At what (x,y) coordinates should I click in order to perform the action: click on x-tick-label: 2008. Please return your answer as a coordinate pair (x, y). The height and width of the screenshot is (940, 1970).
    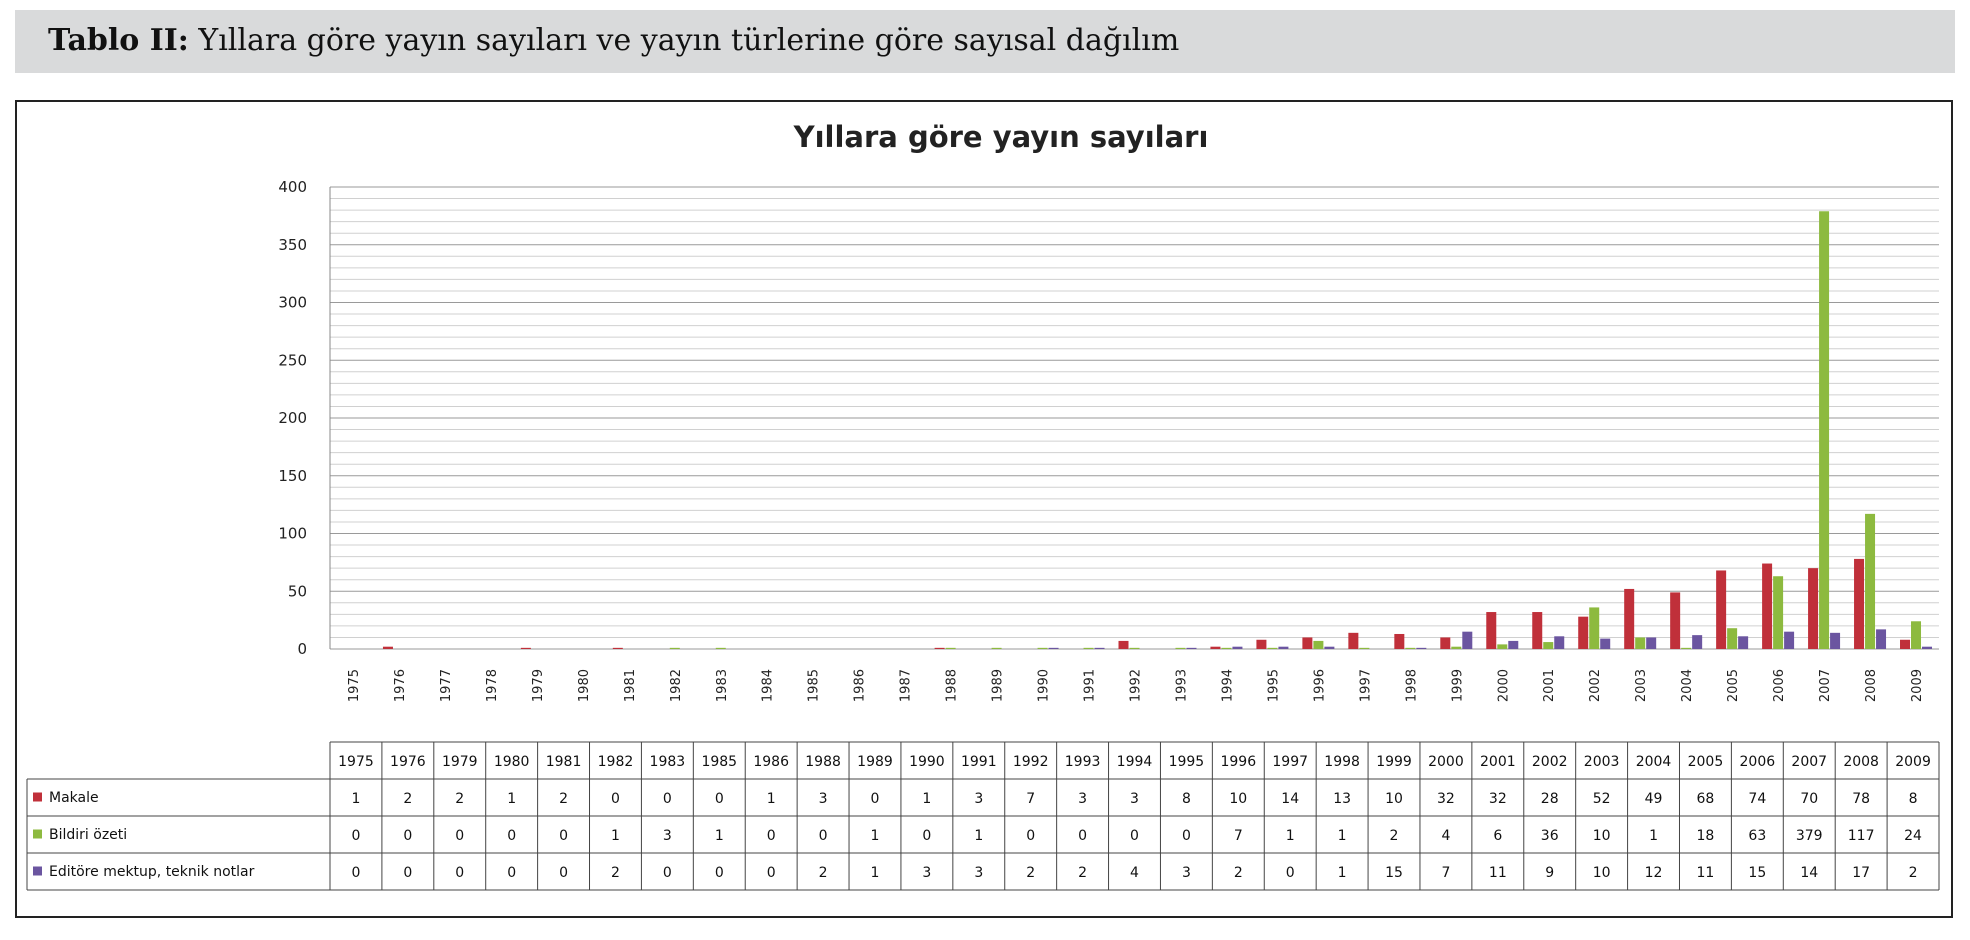
    Looking at the image, I should click on (1871, 685).